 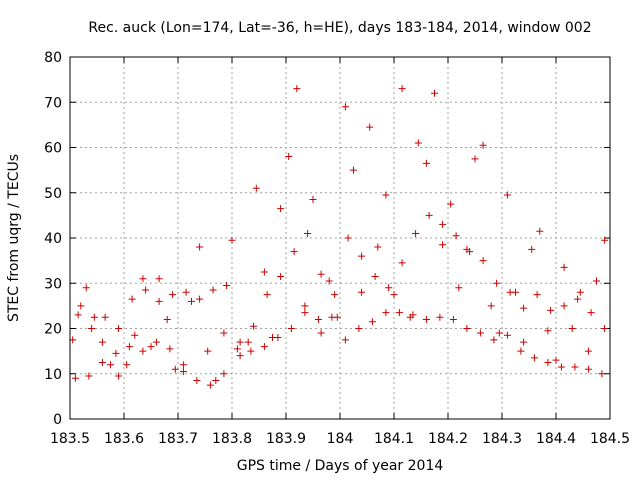 What do you see at coordinates (14, 238) in the screenshot?
I see `y-axis-label: STEC from uqrg / TECUs` at bounding box center [14, 238].